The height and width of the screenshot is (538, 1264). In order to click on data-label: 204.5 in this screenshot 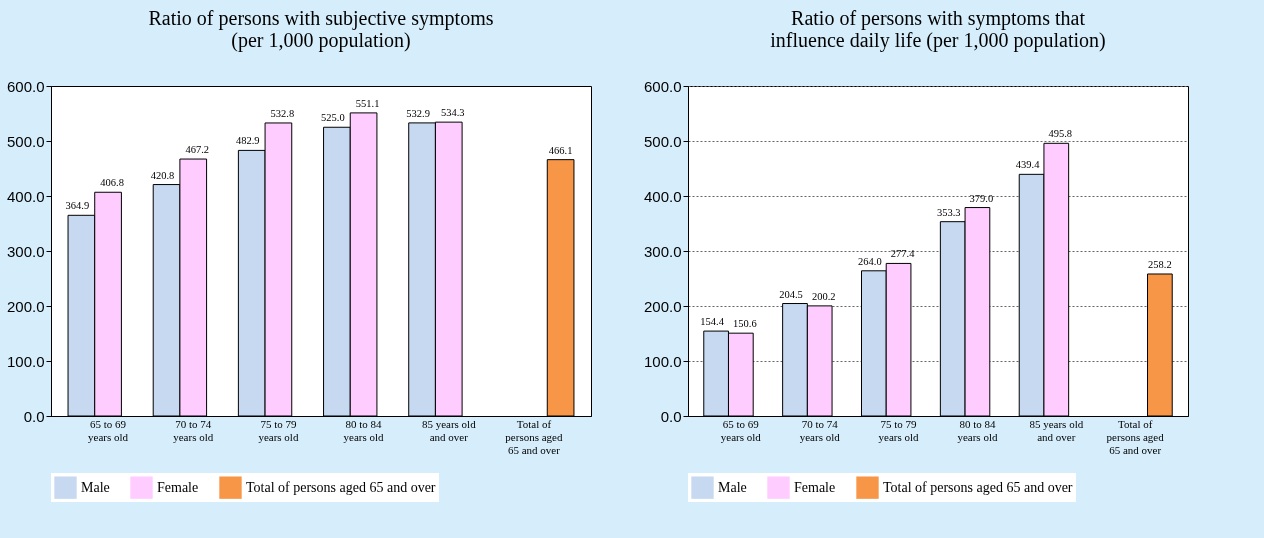, I will do `click(791, 294)`.